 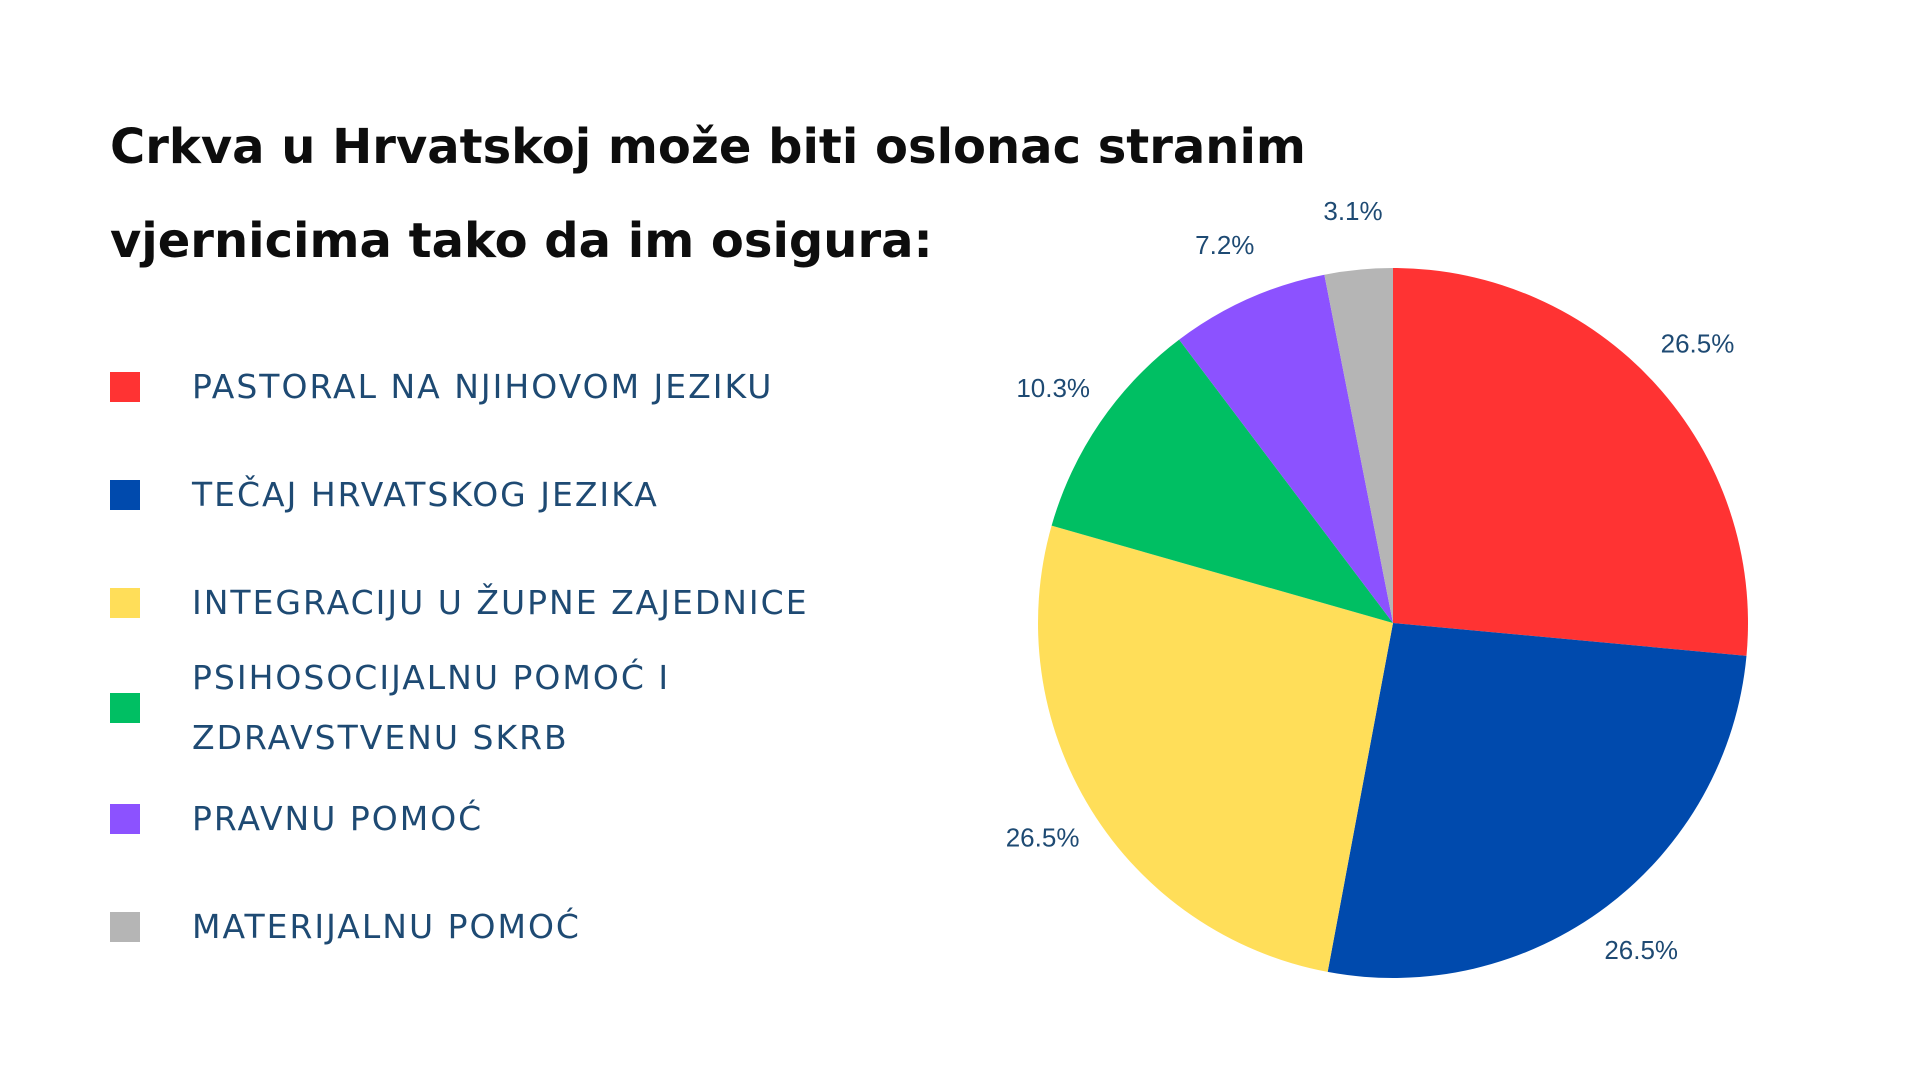 I want to click on title-line-2: vjernicima tako da im osigura:, so click(x=521, y=241).